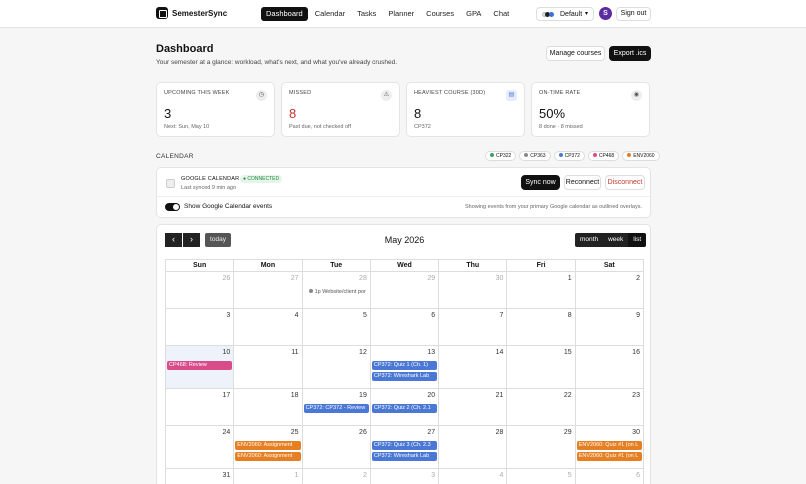 This screenshot has width=806, height=484. I want to click on day-cell: 27, so click(267, 290).